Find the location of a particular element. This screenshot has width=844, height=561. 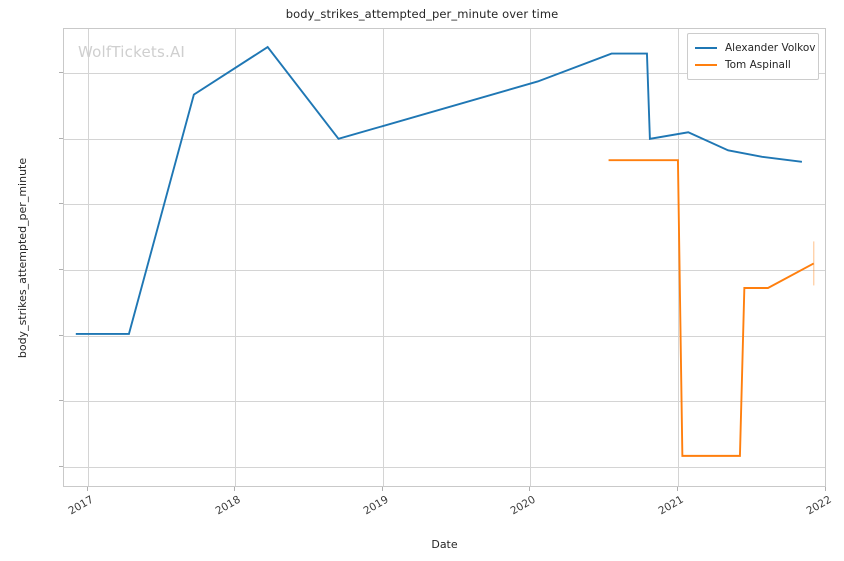

legend-label-tom-aspinall: Tom Aspinall is located at coordinates (758, 64).